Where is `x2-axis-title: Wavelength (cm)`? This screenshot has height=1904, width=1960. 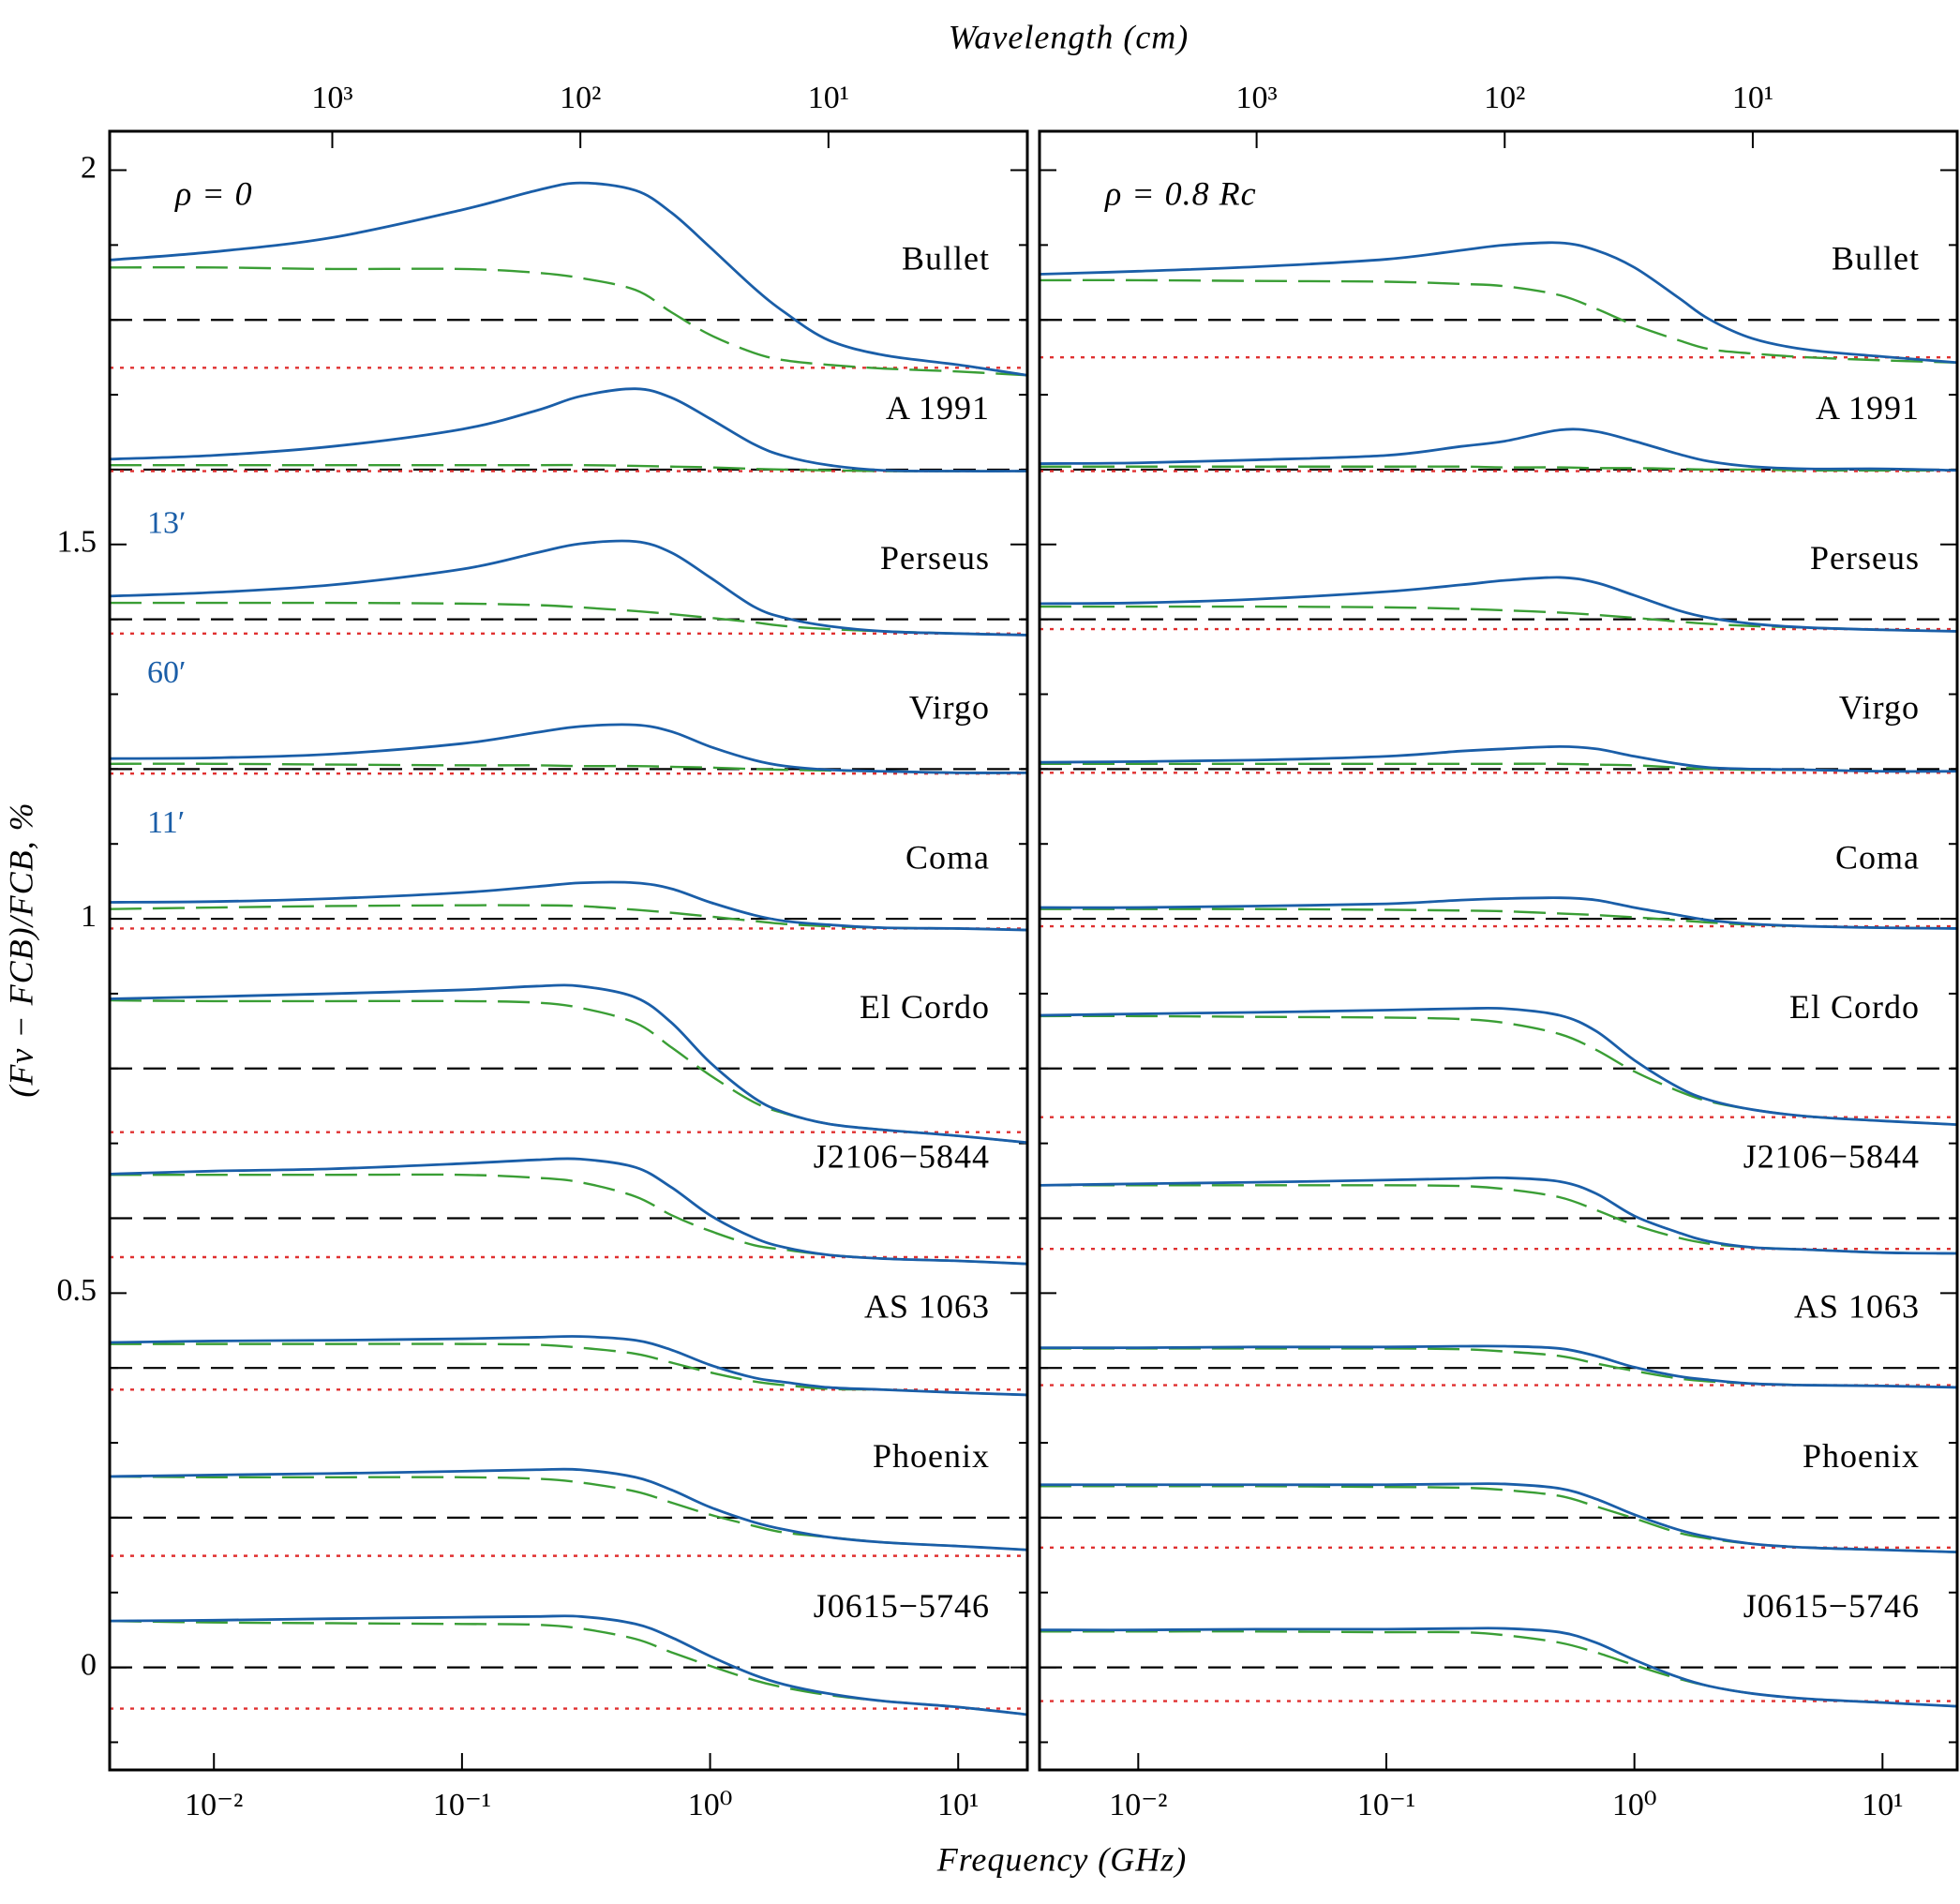 x2-axis-title: Wavelength (cm) is located at coordinates (1069, 36).